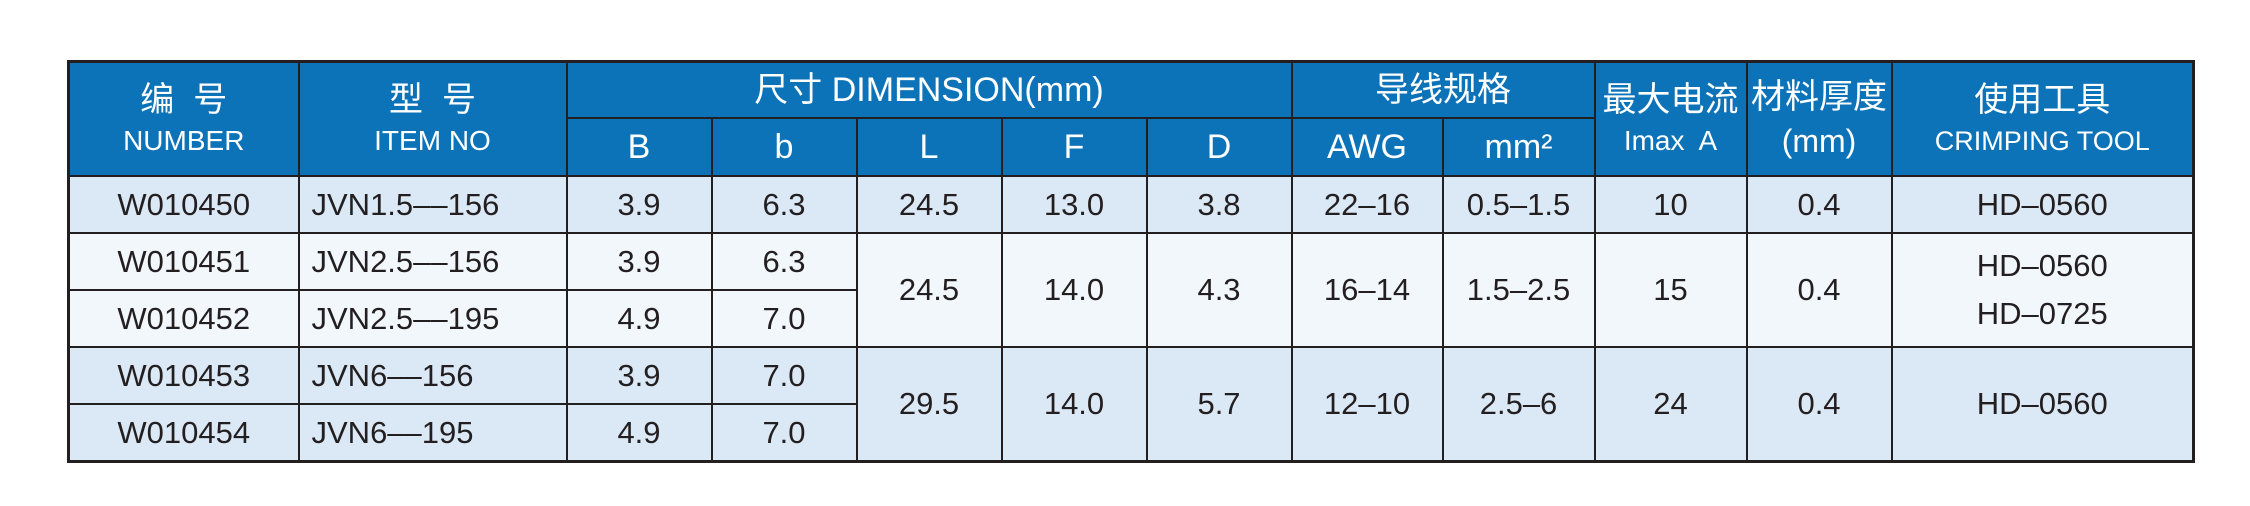 The height and width of the screenshot is (506, 2250). I want to click on col-header-dim-B: B, so click(639, 147).